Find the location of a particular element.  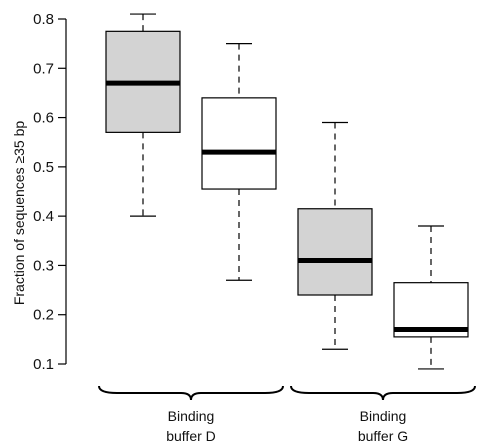

y-tick-label: 0.7 is located at coordinates (43, 68).